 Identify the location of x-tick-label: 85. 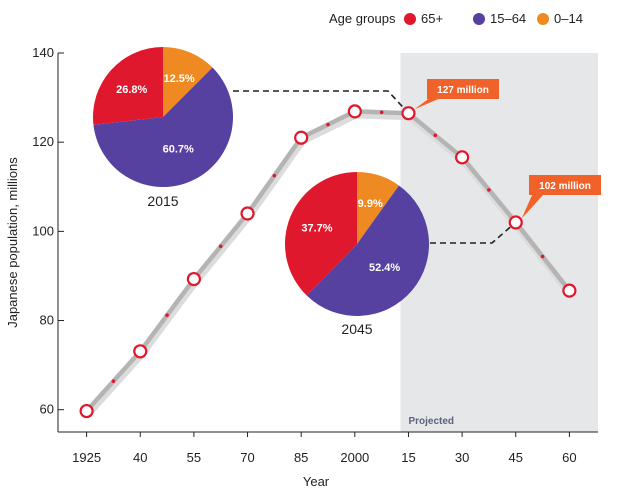
(301, 457).